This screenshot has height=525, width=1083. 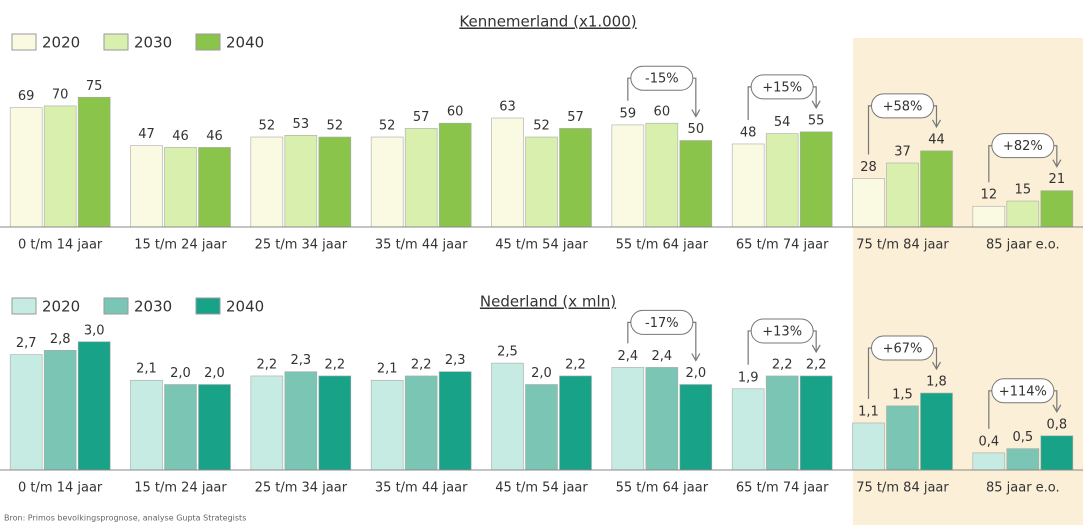 What do you see at coordinates (988, 441) in the screenshot?
I see `data-label: 0,4` at bounding box center [988, 441].